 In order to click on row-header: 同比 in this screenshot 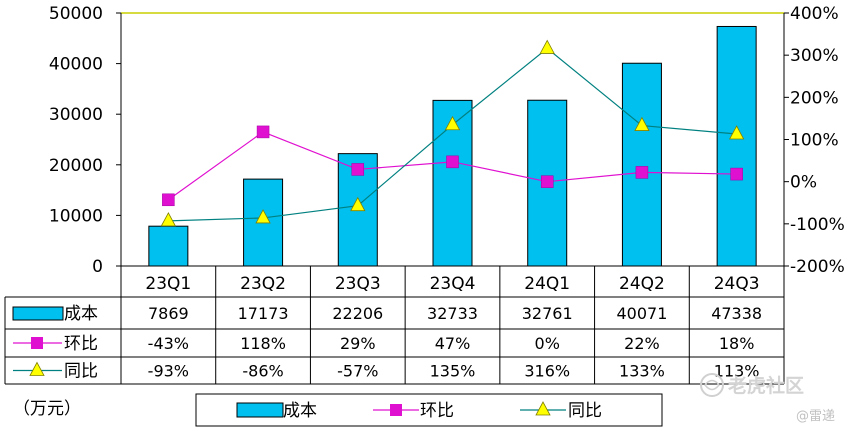, I will do `click(81, 372)`.